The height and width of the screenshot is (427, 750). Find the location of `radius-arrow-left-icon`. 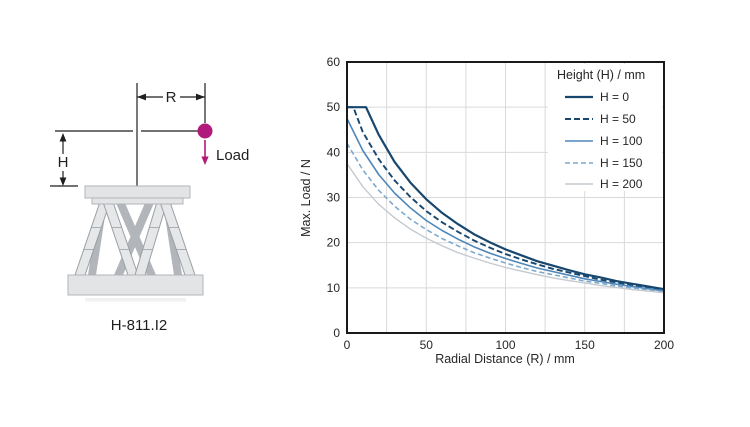

radius-arrow-left-icon is located at coordinates (141, 97).